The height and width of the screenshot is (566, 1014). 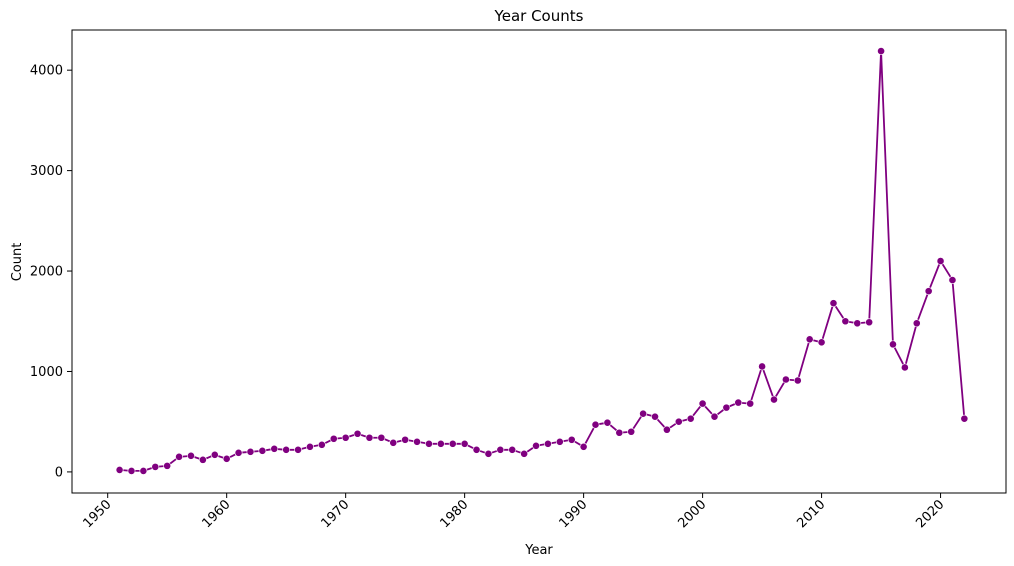 What do you see at coordinates (46, 372) in the screenshot?
I see `y-tick-label: 1000` at bounding box center [46, 372].